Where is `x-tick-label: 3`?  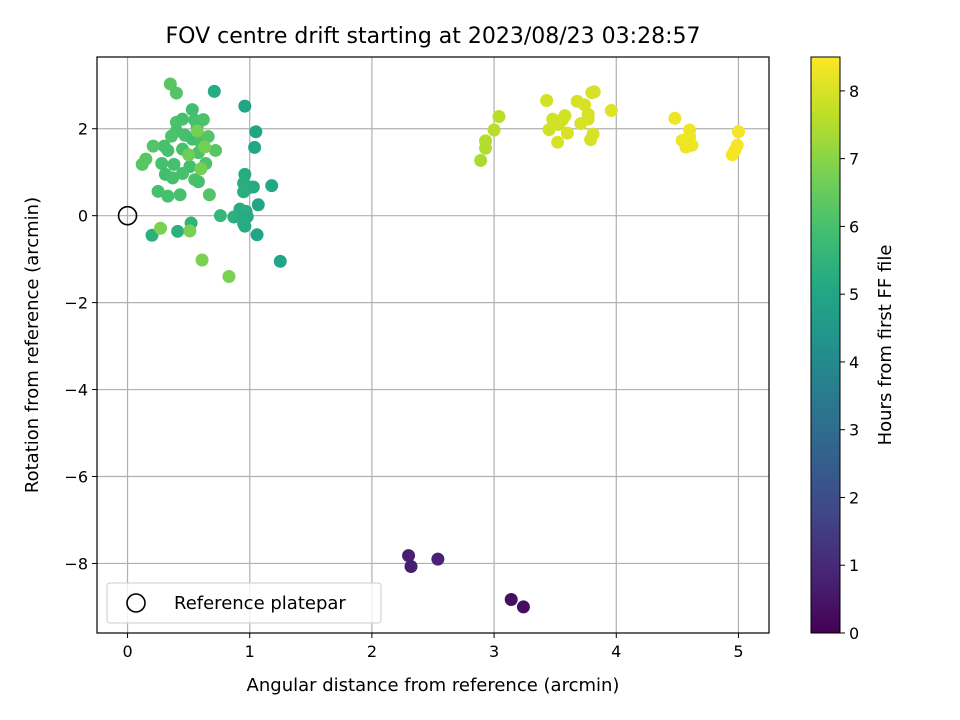
x-tick-label: 3 is located at coordinates (494, 651).